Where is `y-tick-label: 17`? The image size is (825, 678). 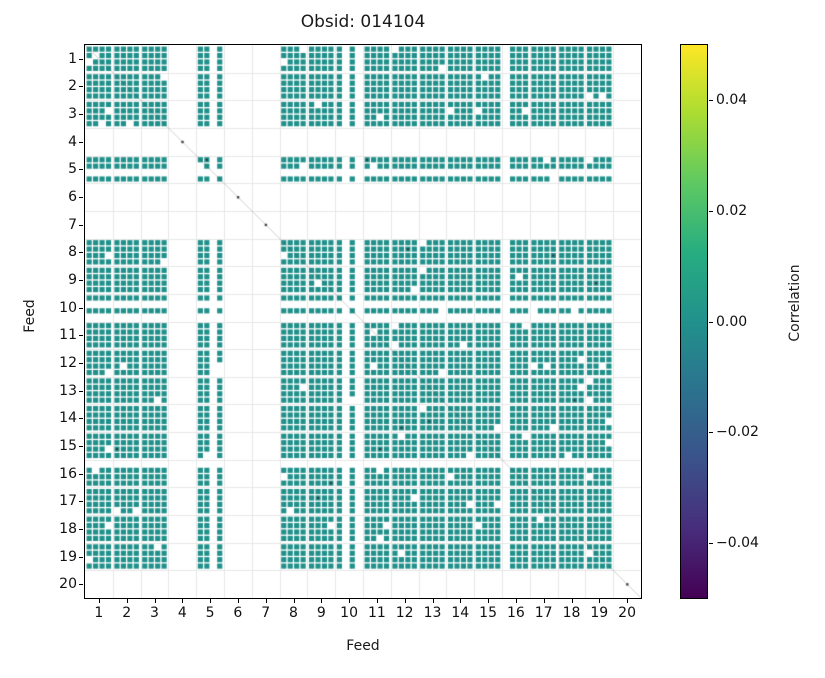
y-tick-label: 17 is located at coordinates (68, 501).